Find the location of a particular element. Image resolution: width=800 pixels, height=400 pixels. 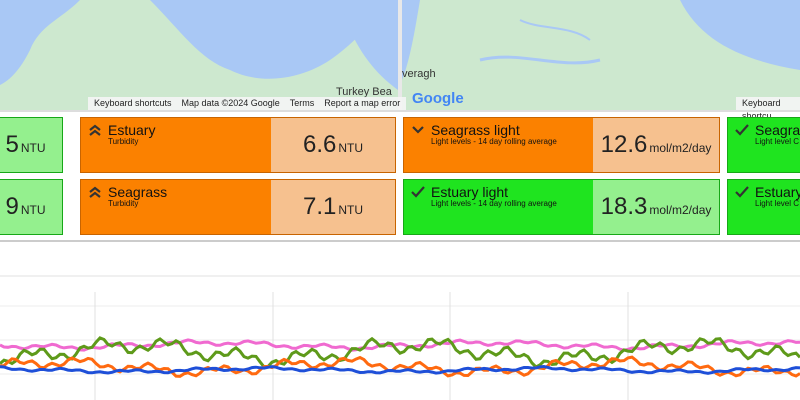

value-box: 9 NTU is located at coordinates (31, 207).